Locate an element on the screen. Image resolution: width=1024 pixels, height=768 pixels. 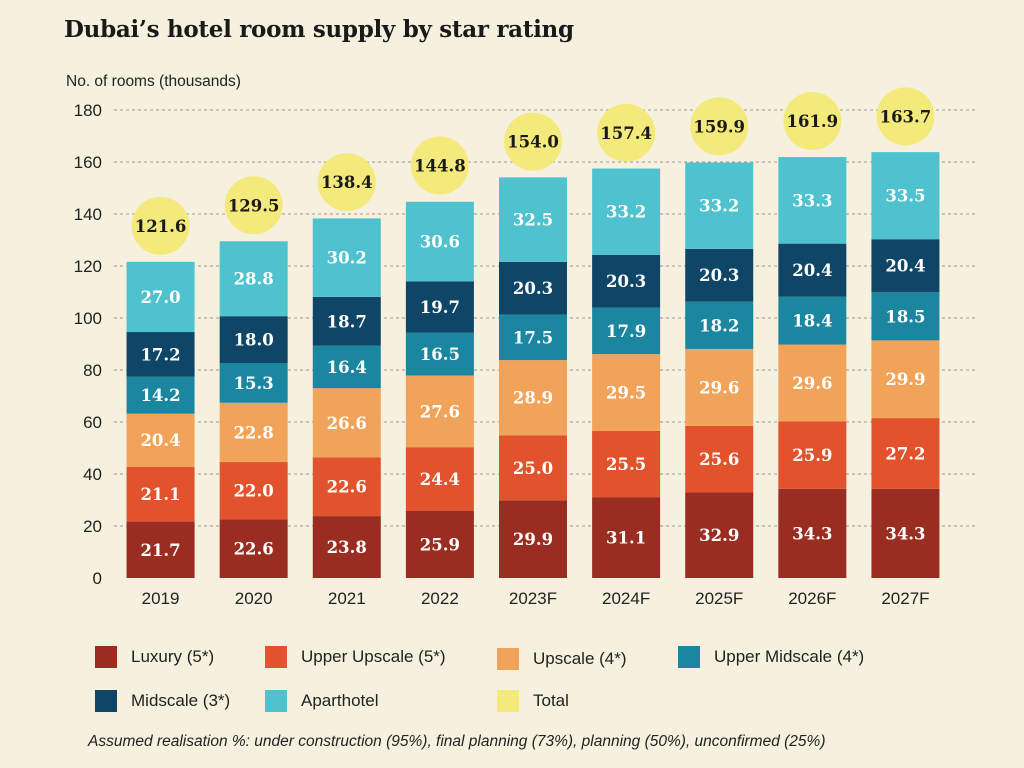
data-label: 33.2 is located at coordinates (626, 212).